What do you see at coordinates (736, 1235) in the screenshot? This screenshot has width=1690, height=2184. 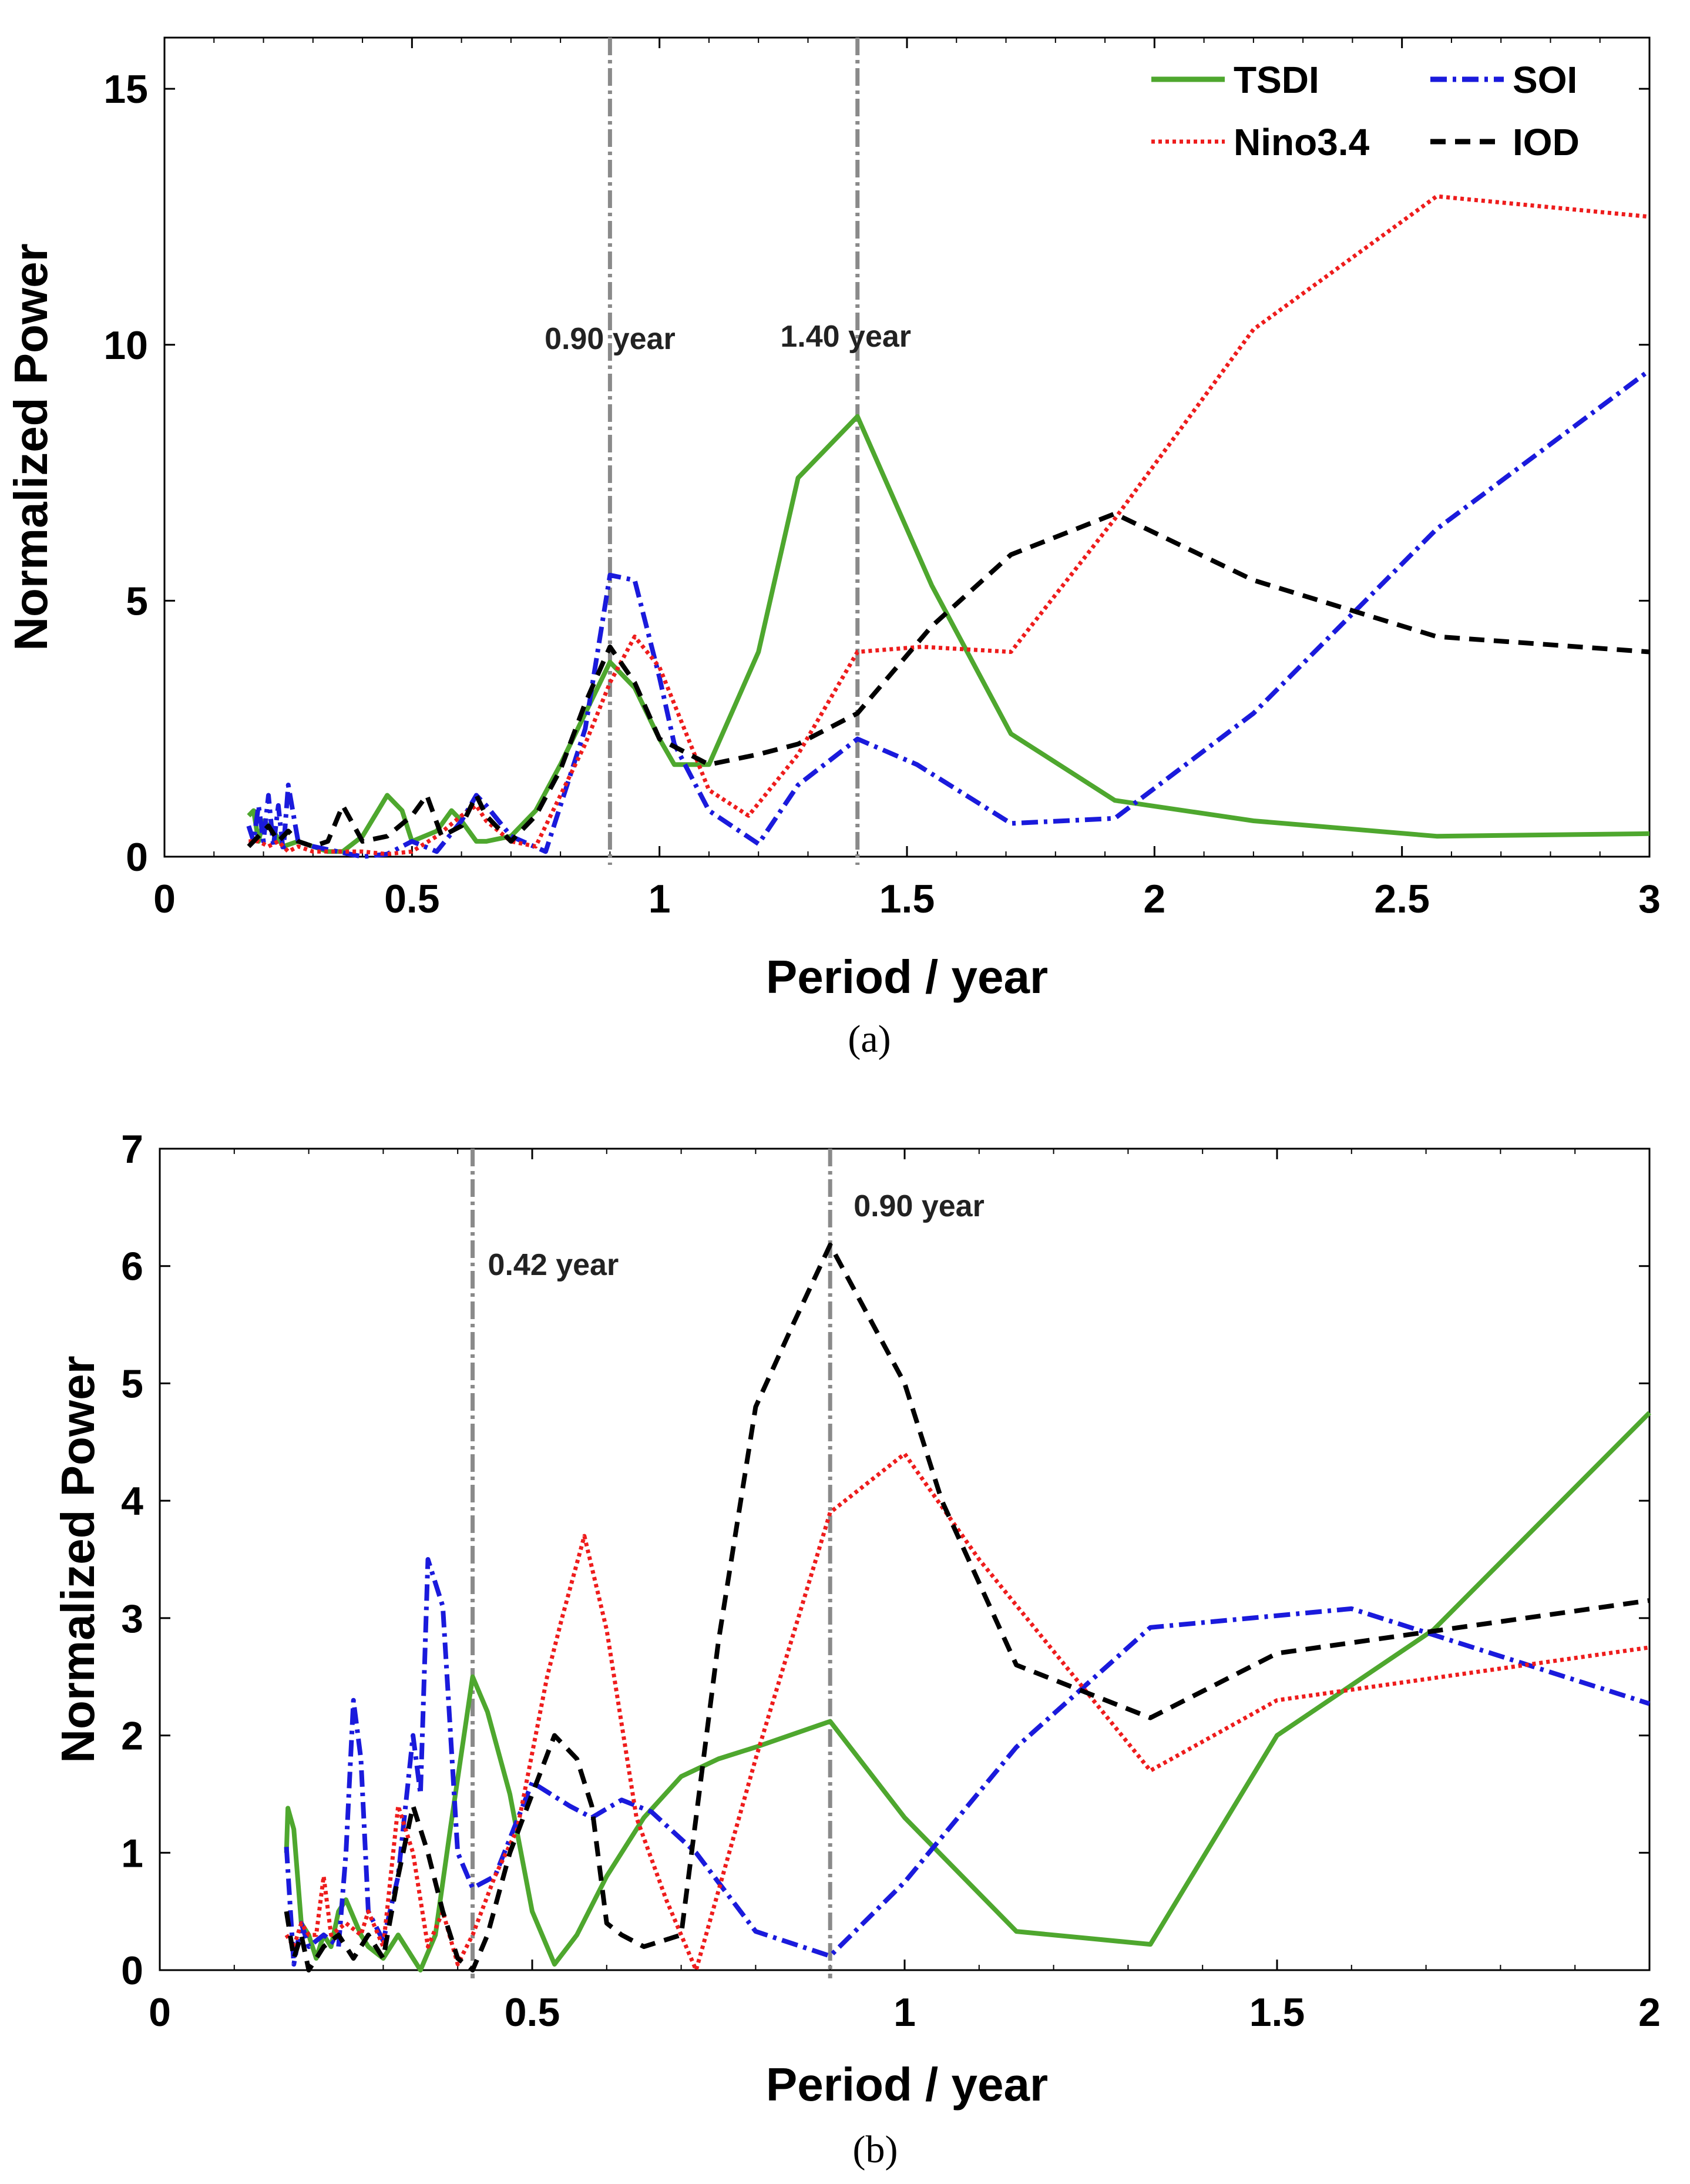 I see `reference-line-labels: 0.42 year 0.90 year` at bounding box center [736, 1235].